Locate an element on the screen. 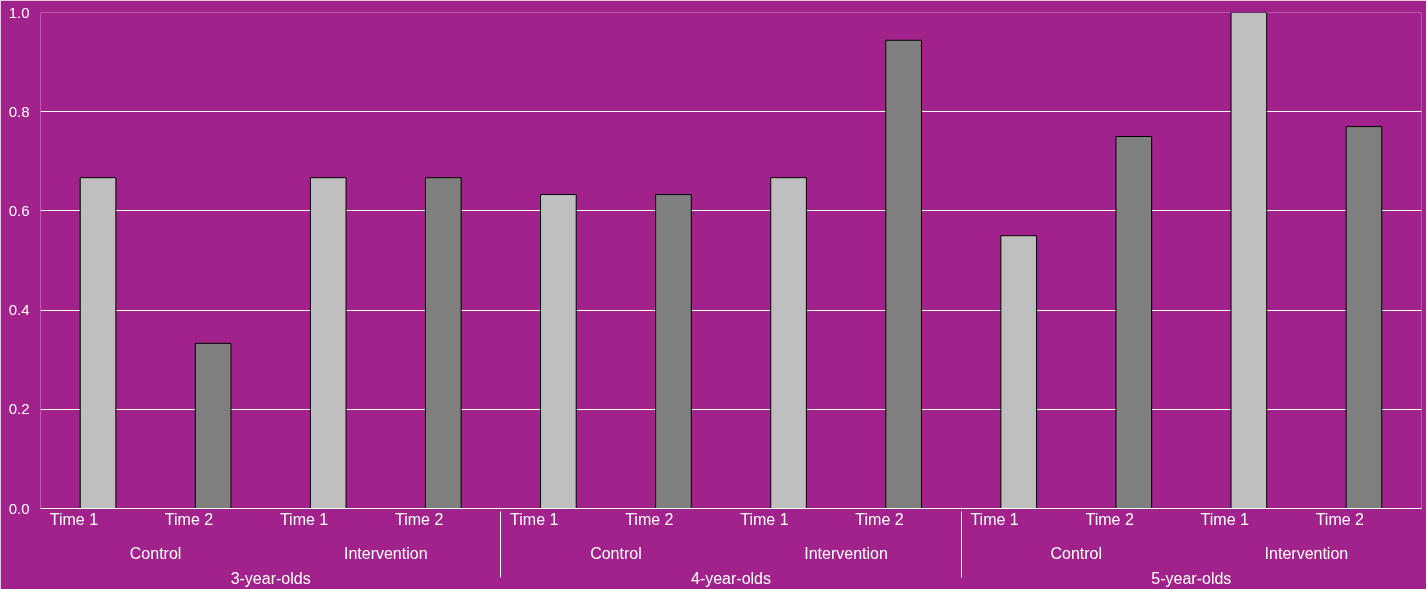 Image resolution: width=1426 pixels, height=589 pixels. y-tick-label: 0.8 is located at coordinates (19, 111).